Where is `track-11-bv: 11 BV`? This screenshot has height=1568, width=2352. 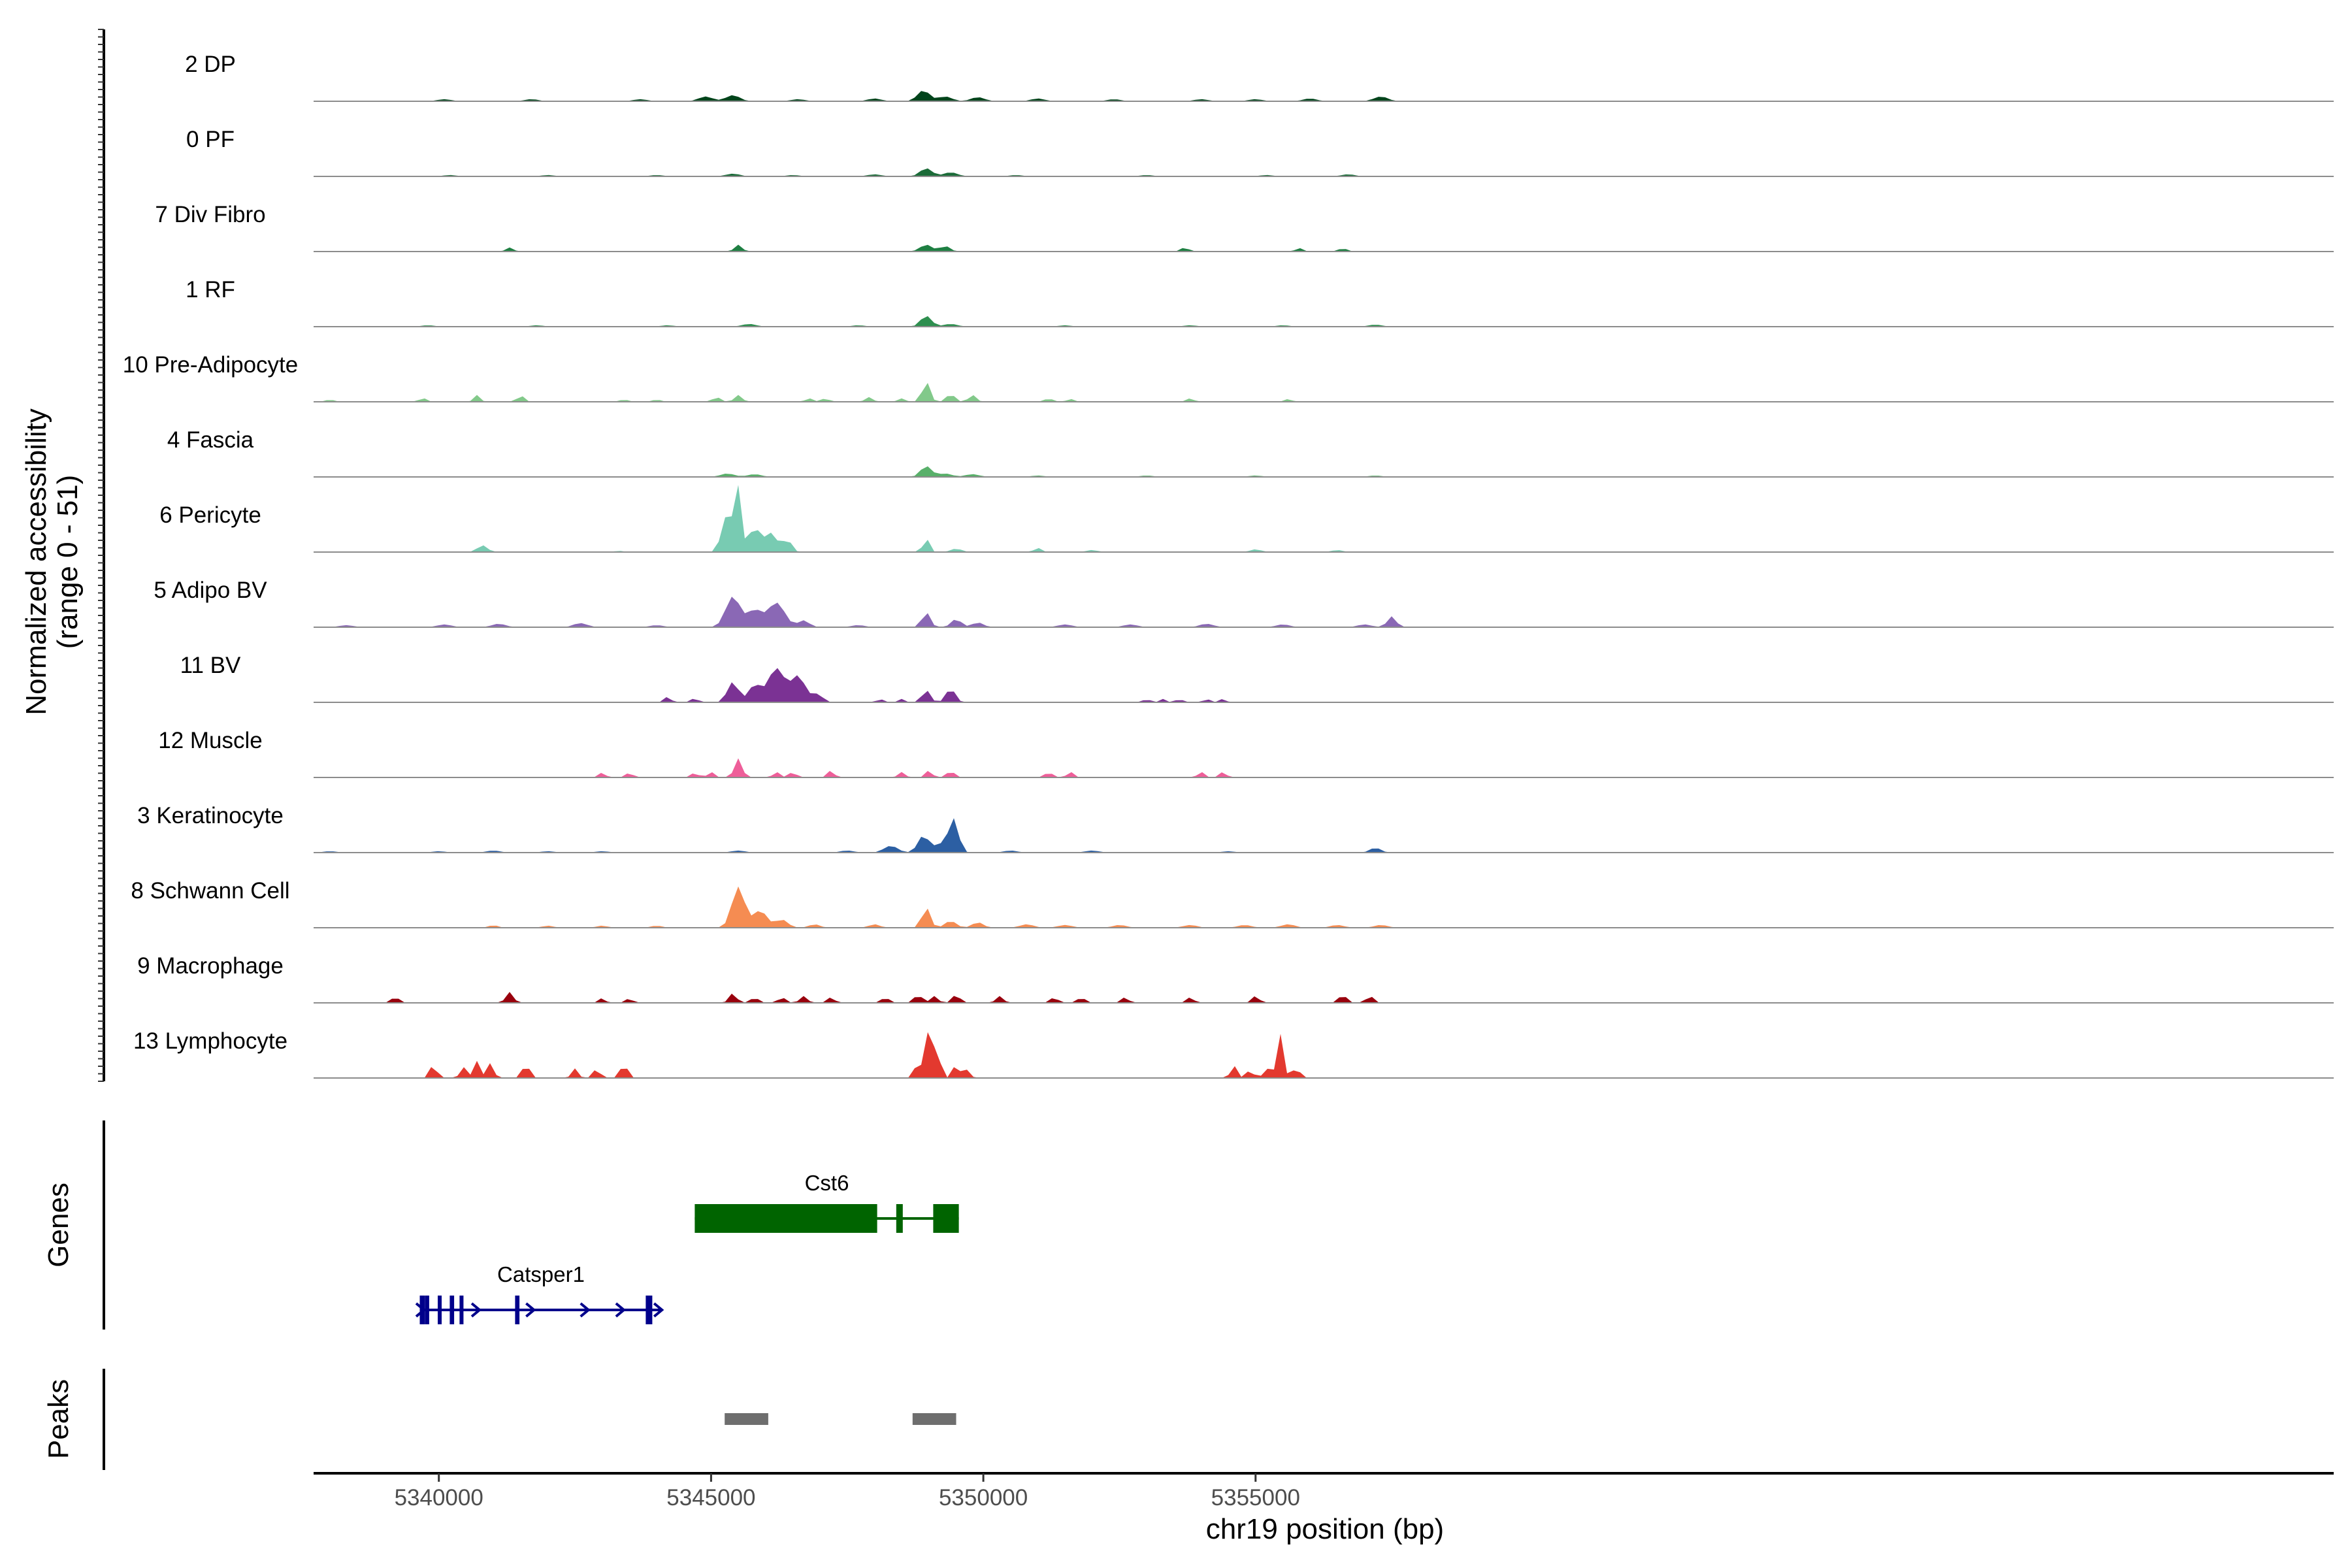 track-11-bv: 11 BV is located at coordinates (1257, 678).